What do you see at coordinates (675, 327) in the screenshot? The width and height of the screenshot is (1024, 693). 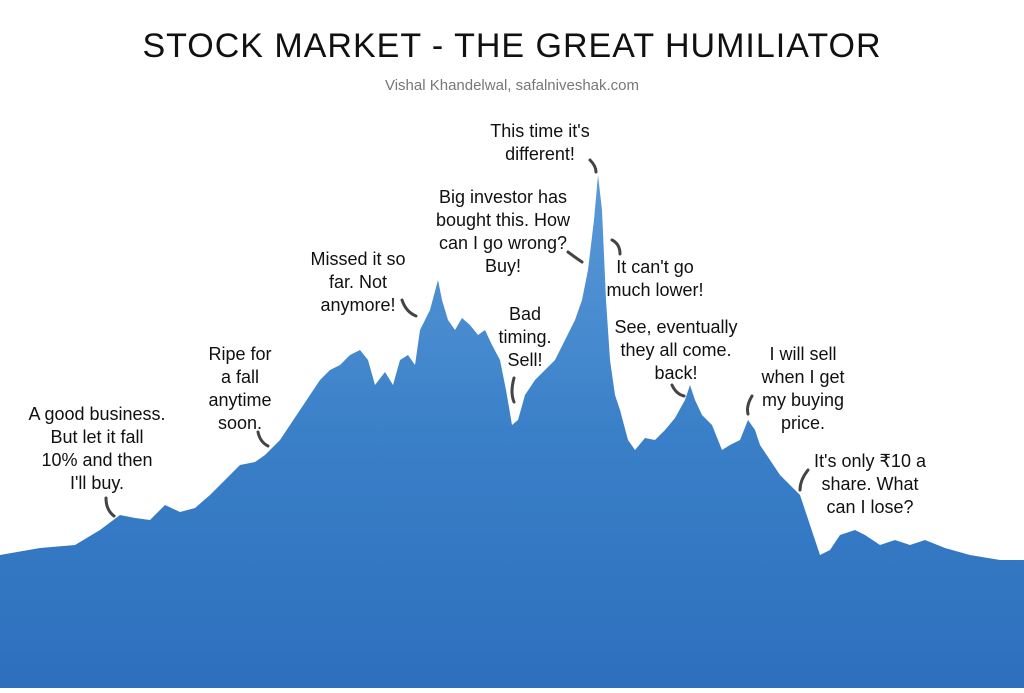 I see `annotation-line: See, eventually` at bounding box center [675, 327].